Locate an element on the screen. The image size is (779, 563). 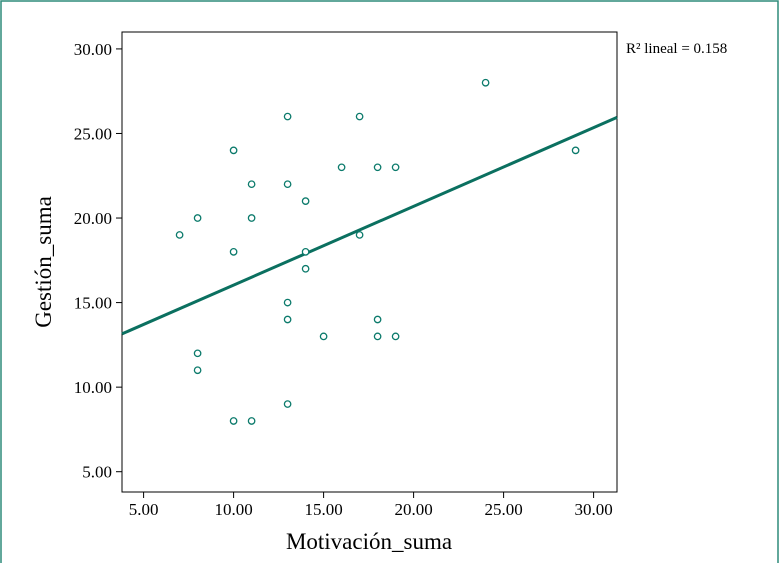
x-tick-label: 30.00 is located at coordinates (593, 509).